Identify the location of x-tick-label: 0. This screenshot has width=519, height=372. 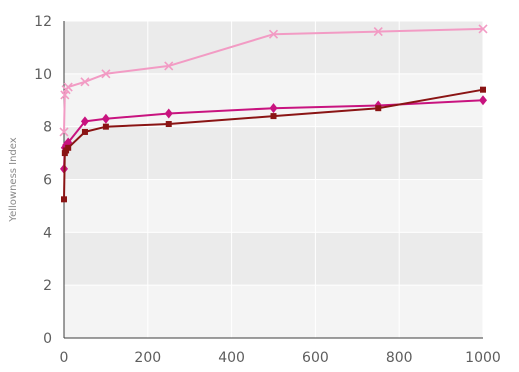
(64, 358).